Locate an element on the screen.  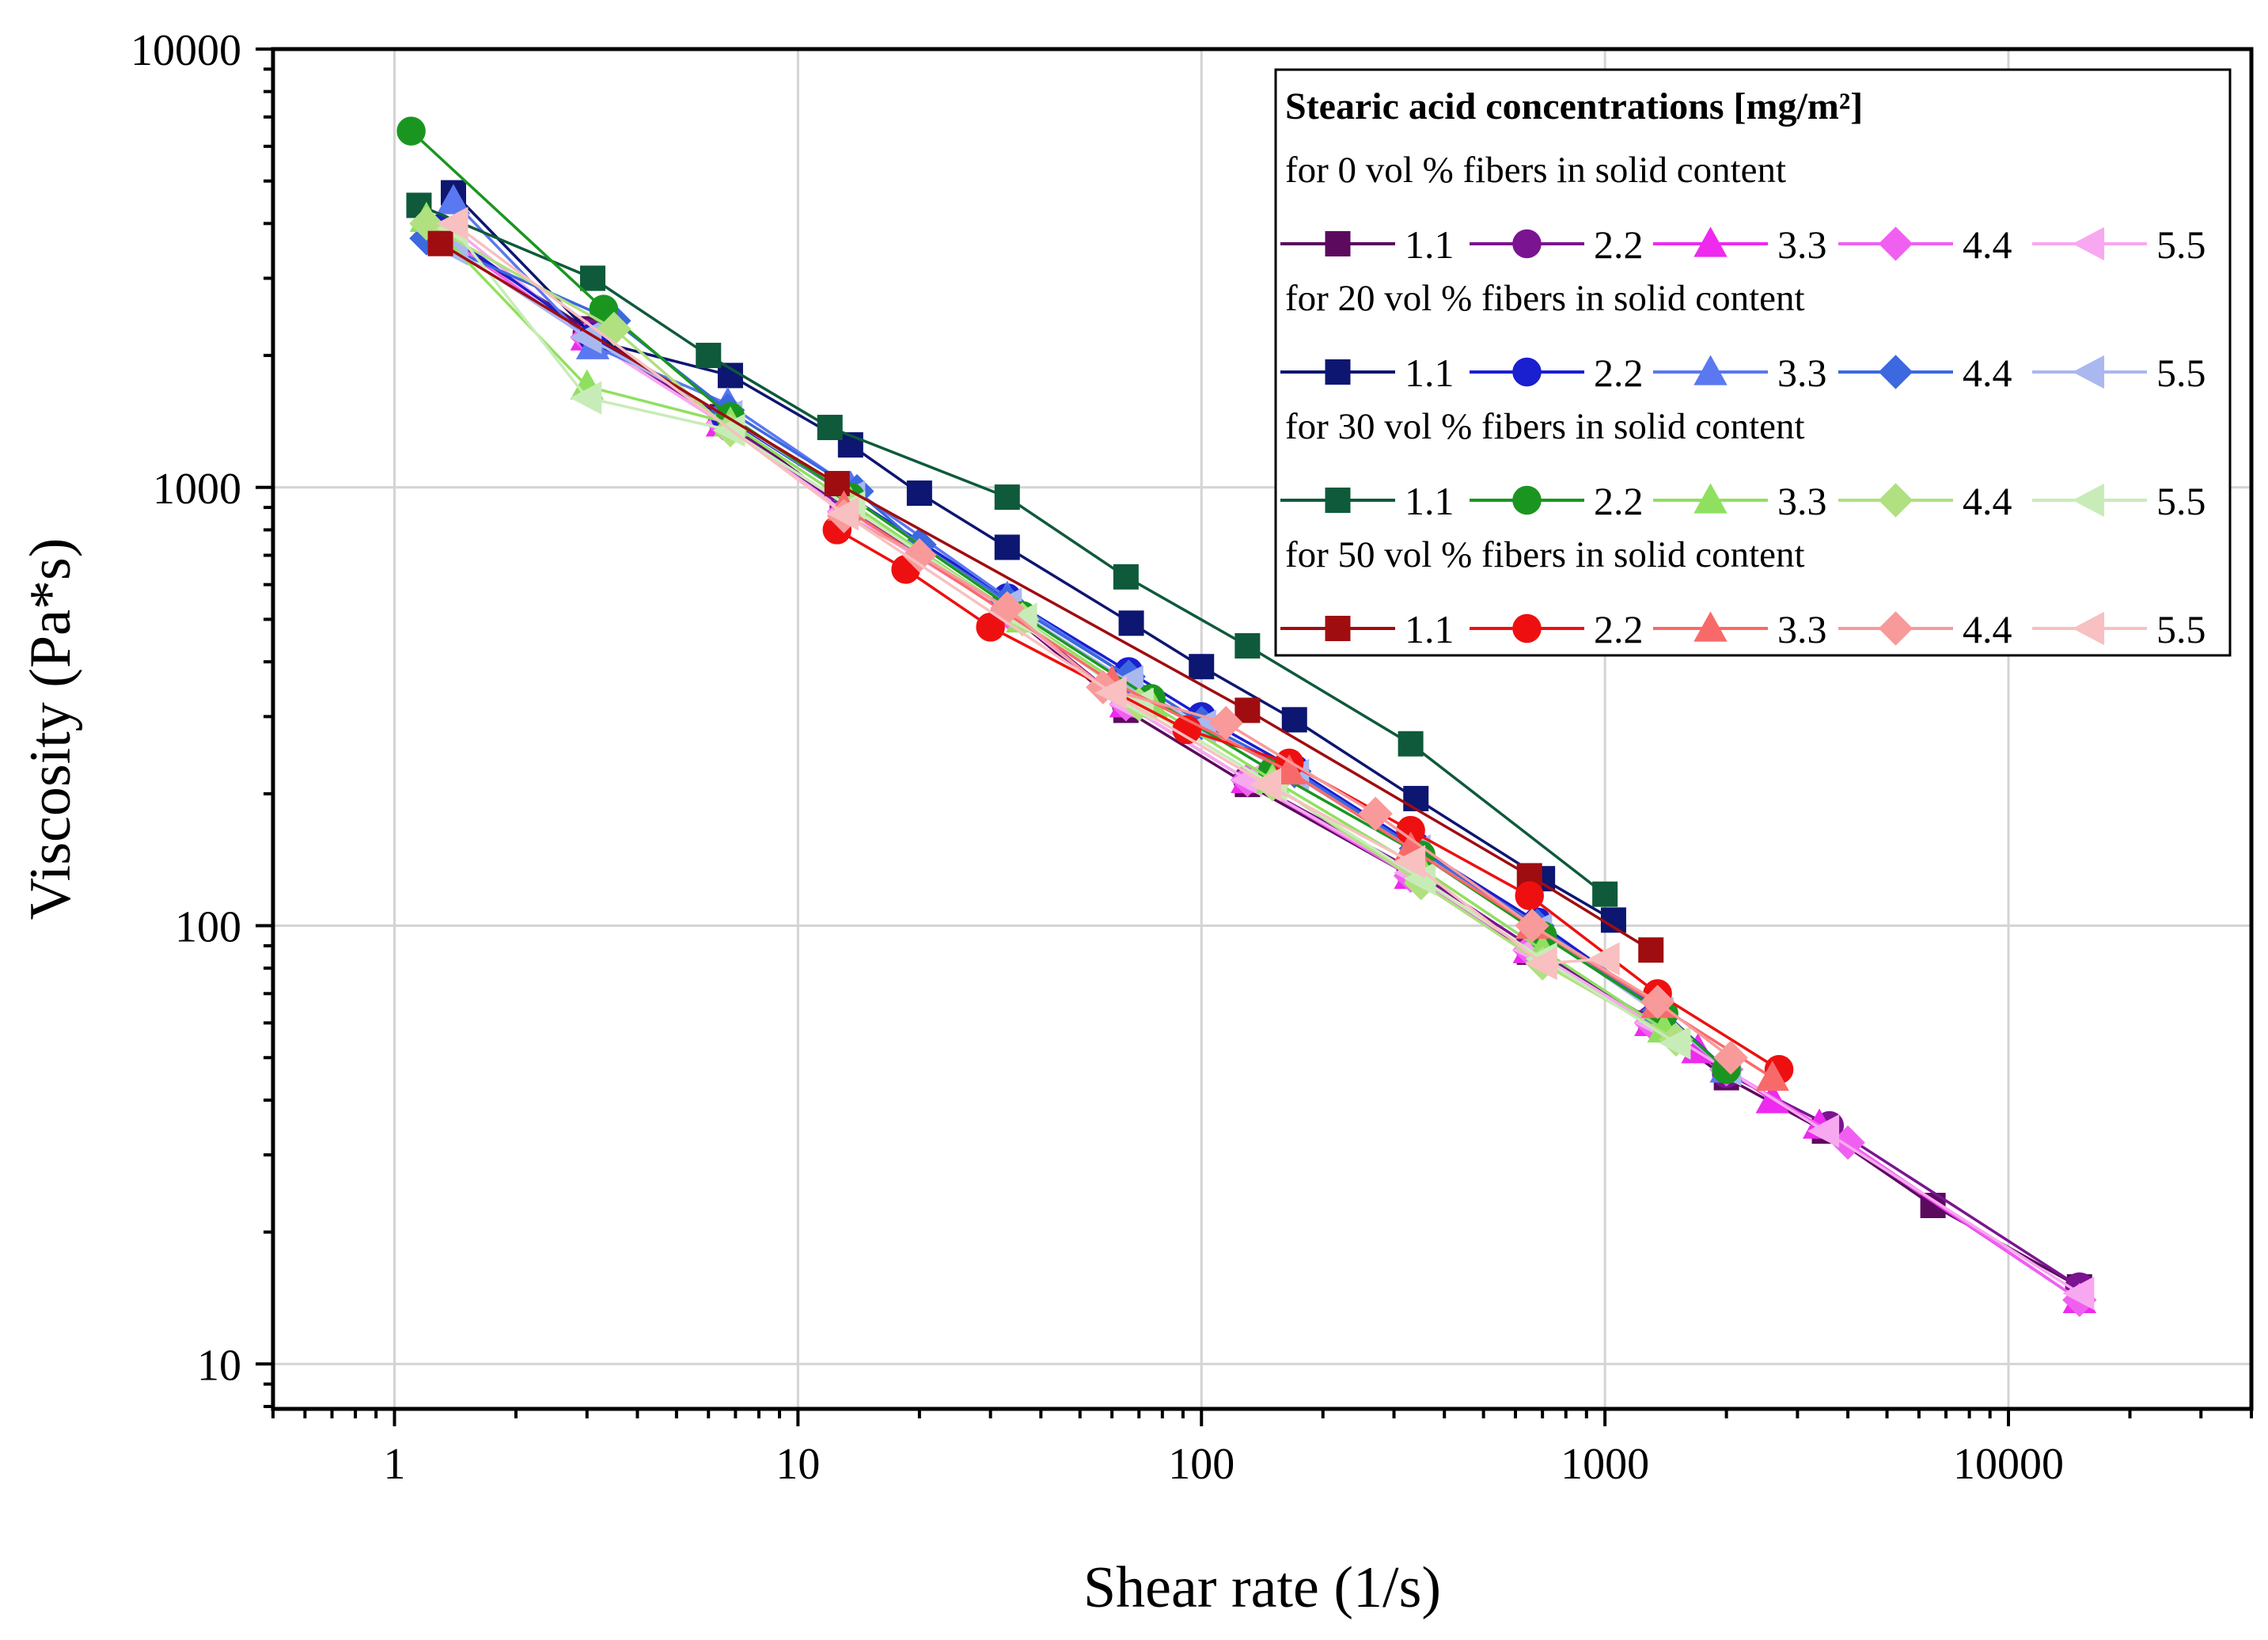
legend-title: Stearic acid concentrations [mg/m²] is located at coordinates (1574, 106).